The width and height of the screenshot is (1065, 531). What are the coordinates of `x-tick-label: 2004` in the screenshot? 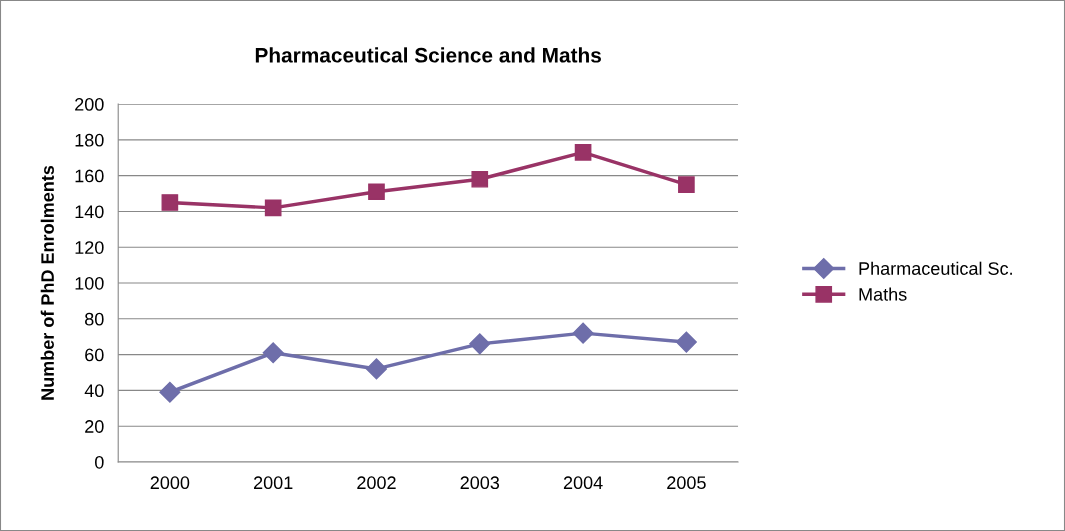 It's located at (583, 483).